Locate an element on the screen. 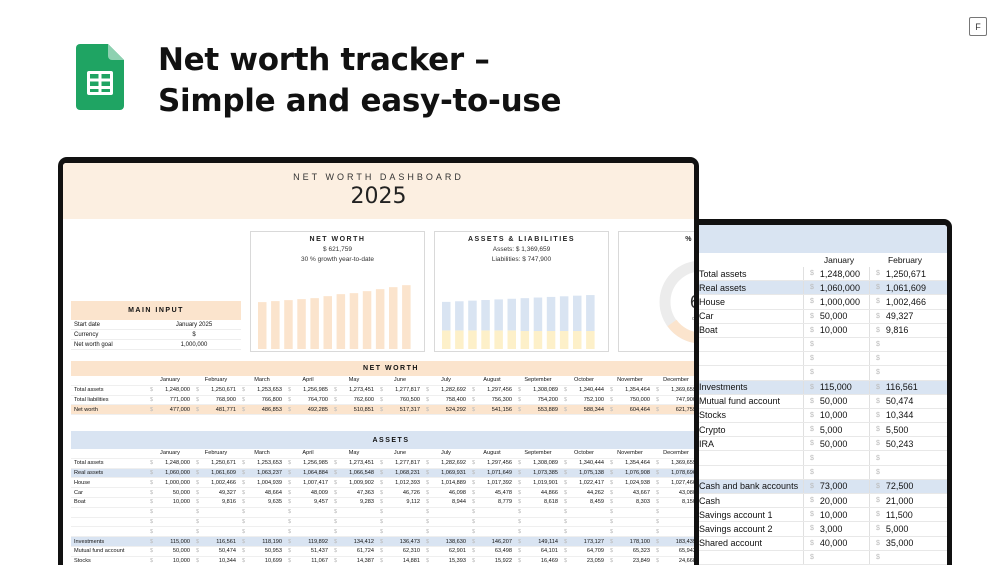 The image size is (1005, 565). table-cell: $1,248,000 is located at coordinates (170, 390).